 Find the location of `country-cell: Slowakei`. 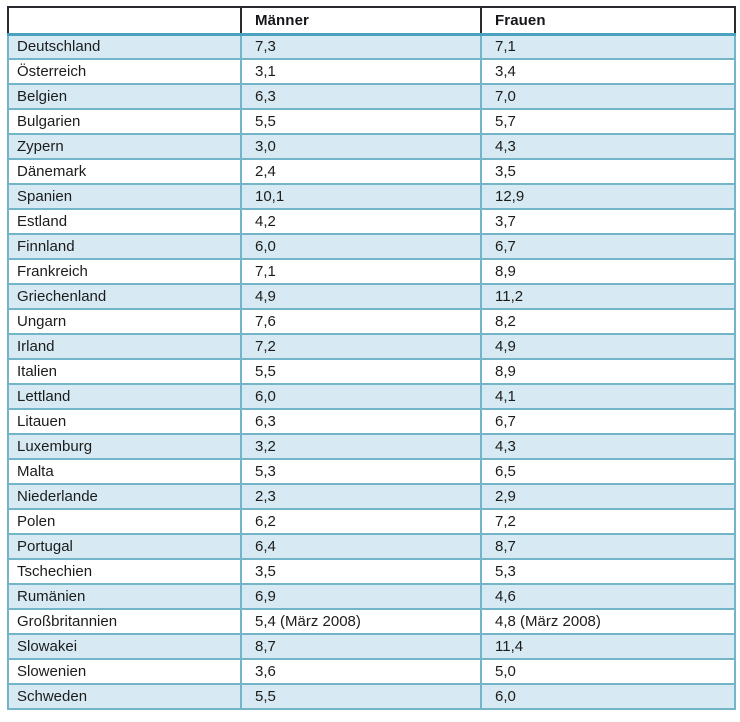

country-cell: Slowakei is located at coordinates (124, 646).